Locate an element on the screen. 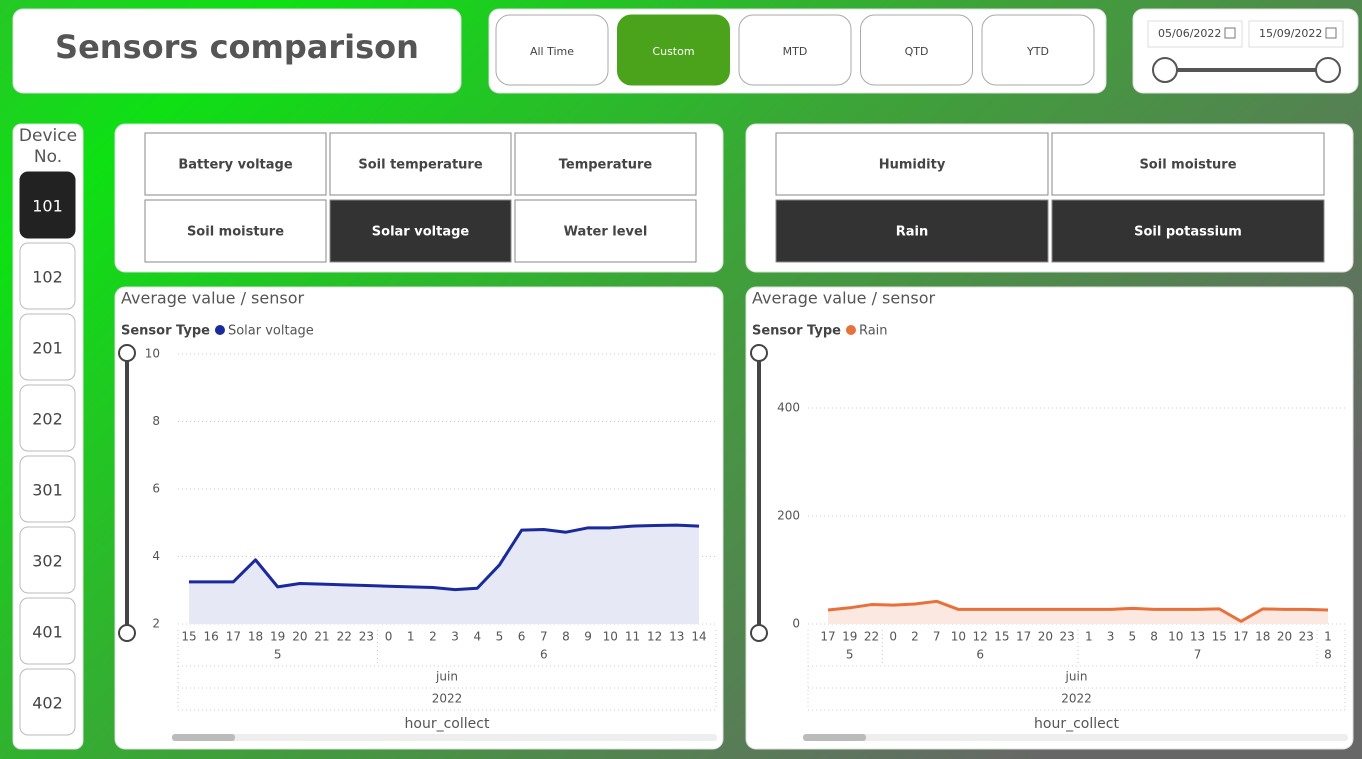 The width and height of the screenshot is (1362, 759). sensor-button-label: Battery voltage is located at coordinates (235, 165).